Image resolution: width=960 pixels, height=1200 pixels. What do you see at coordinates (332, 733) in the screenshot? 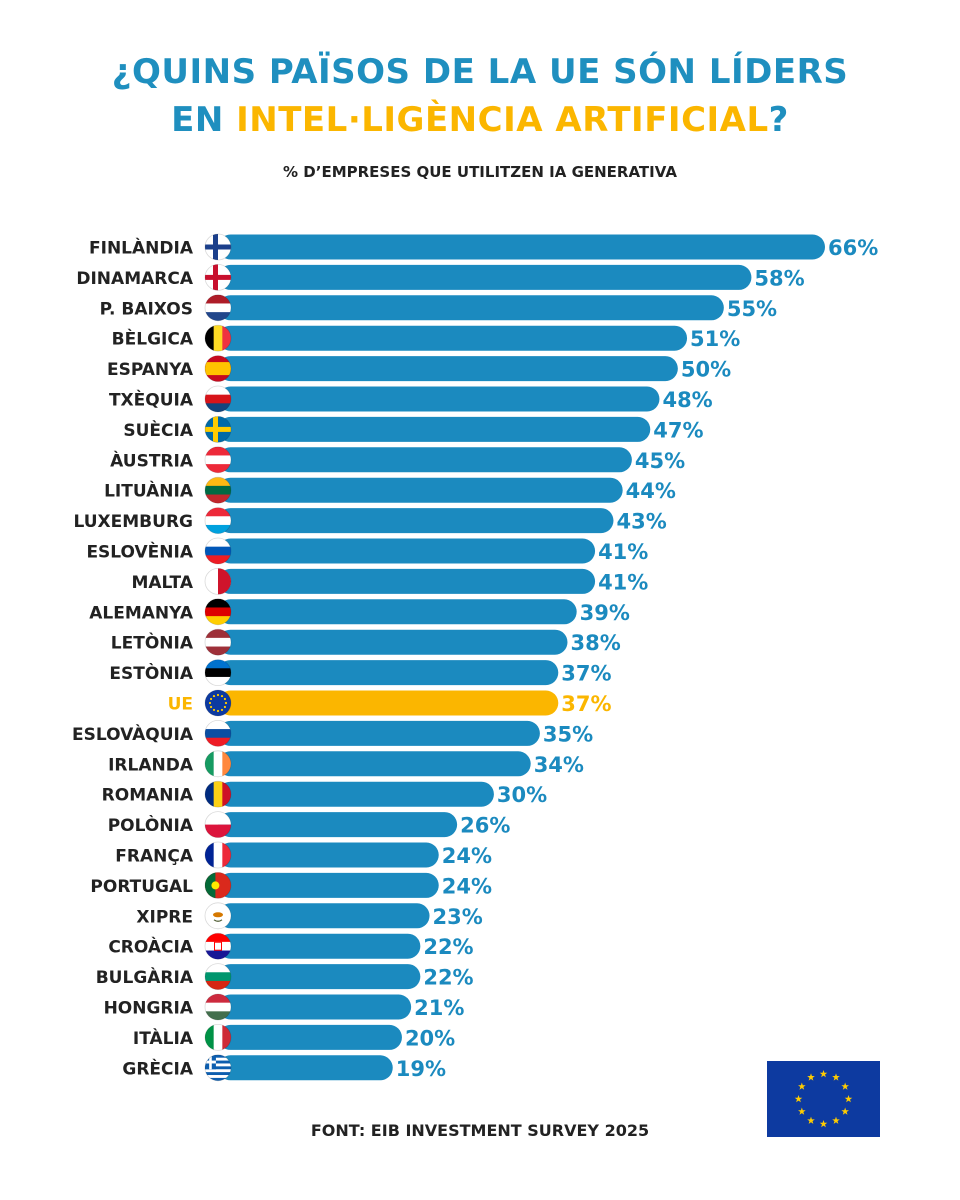
I see `bar-row: ESLOVÀQUIA 35%` at bounding box center [332, 733].